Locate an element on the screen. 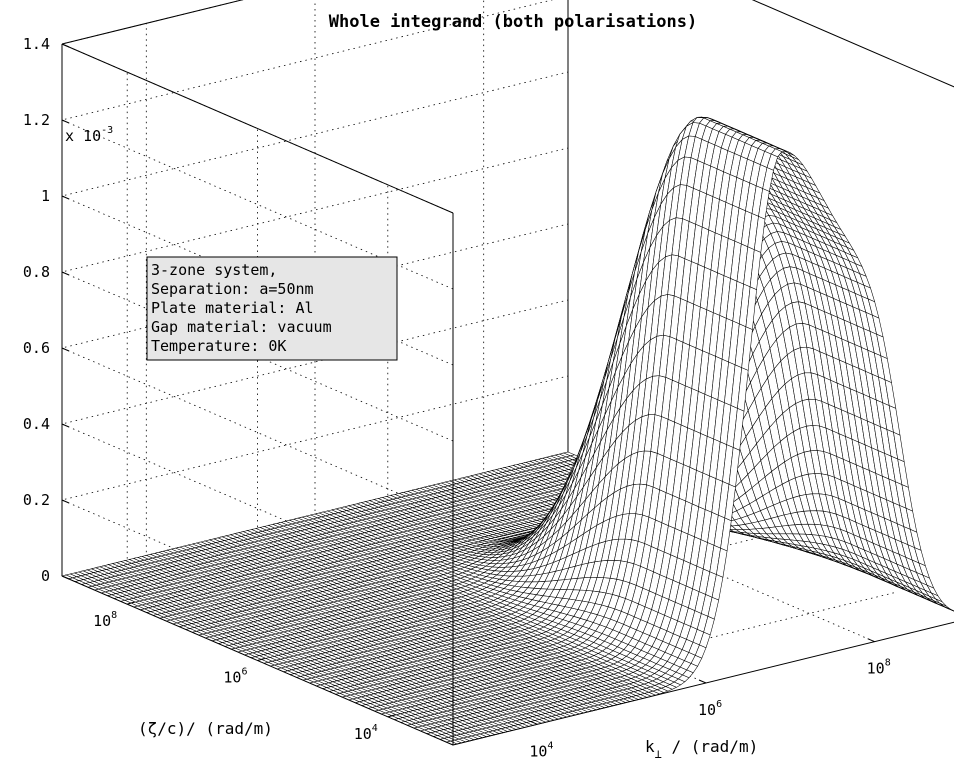  chart-title: Whole integrand (both polarisations) is located at coordinates (513, 22).